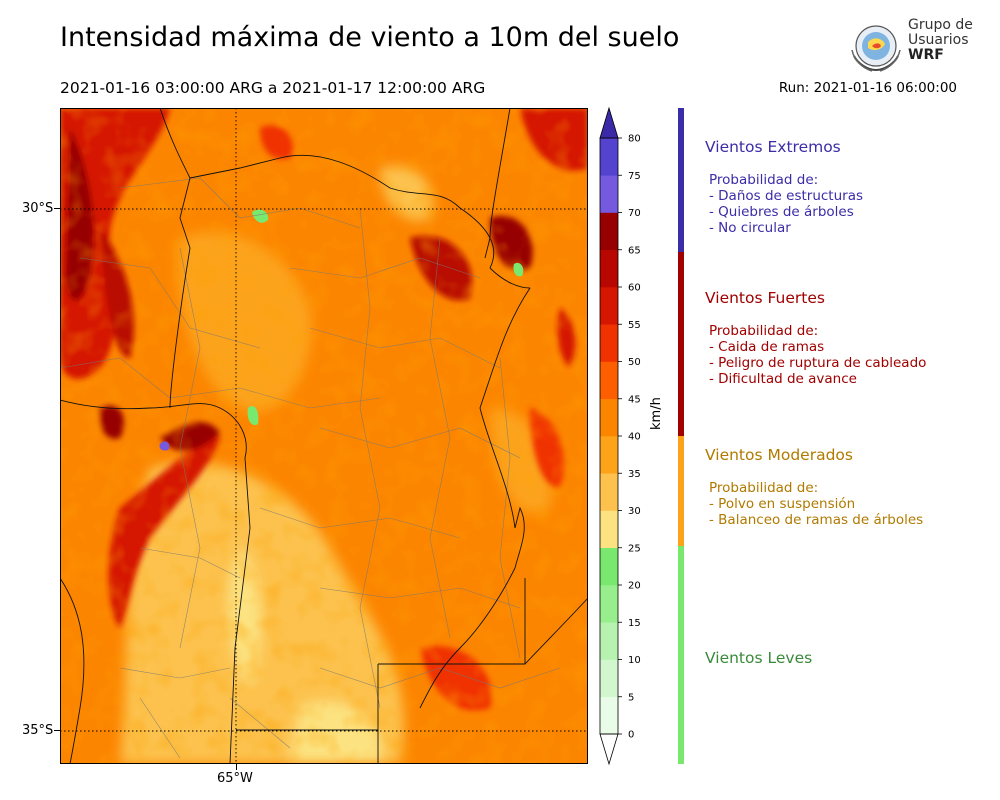  I want to click on colorbar-extend-max, so click(609, 122).